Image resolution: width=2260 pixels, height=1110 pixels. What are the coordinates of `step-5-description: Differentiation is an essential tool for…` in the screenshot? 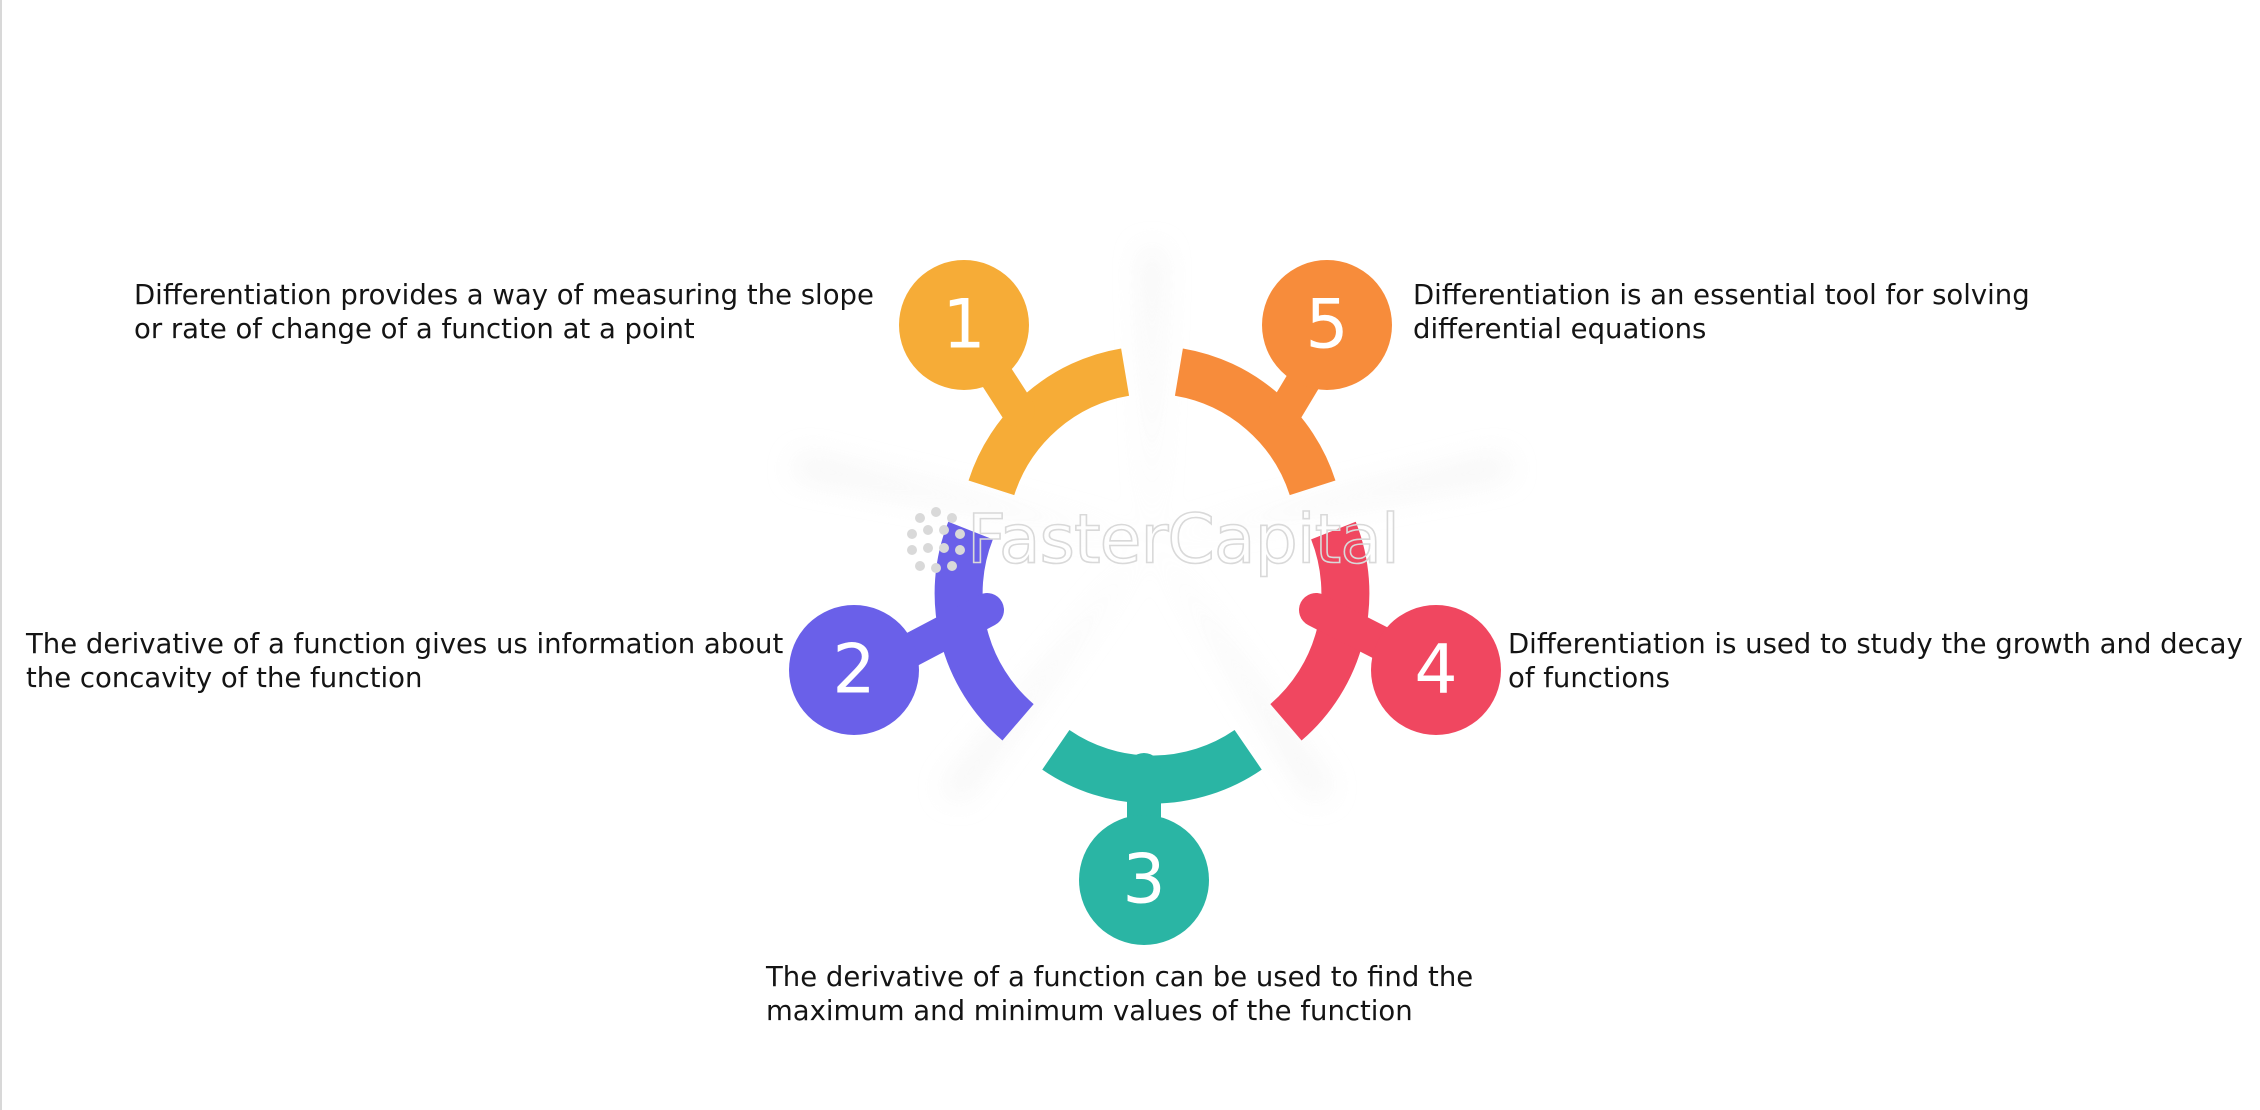 It's located at (1721, 312).